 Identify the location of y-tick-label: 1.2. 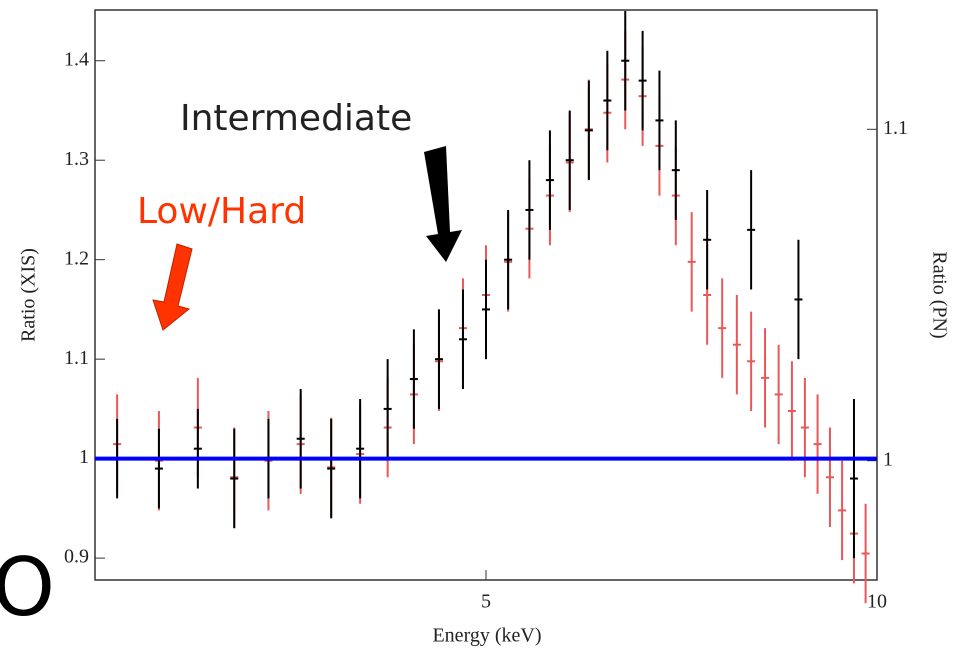
(76, 258).